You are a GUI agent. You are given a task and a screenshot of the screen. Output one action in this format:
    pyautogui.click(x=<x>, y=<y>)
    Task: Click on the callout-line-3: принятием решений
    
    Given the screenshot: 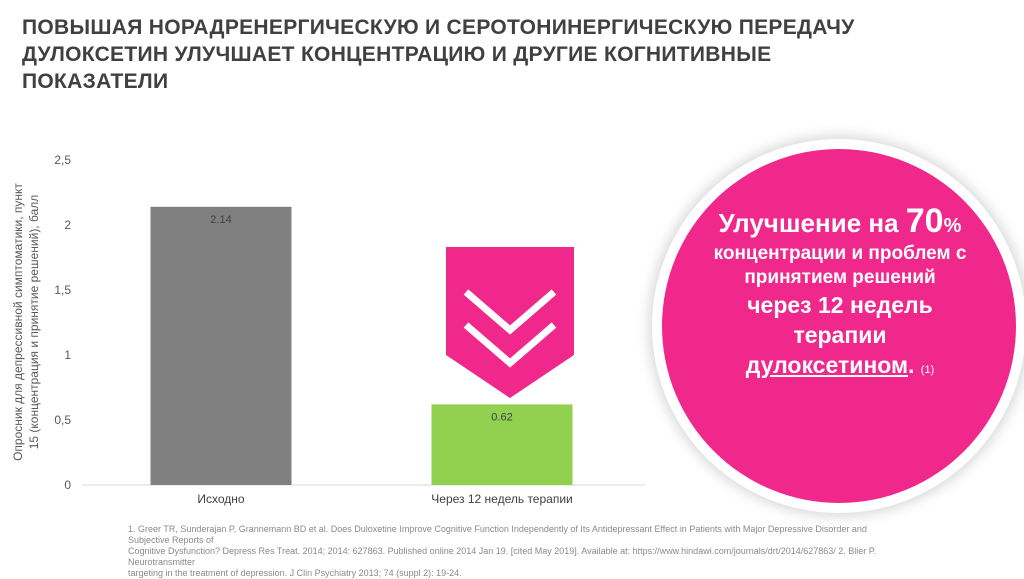 What is the action you would take?
    pyautogui.click(x=840, y=277)
    